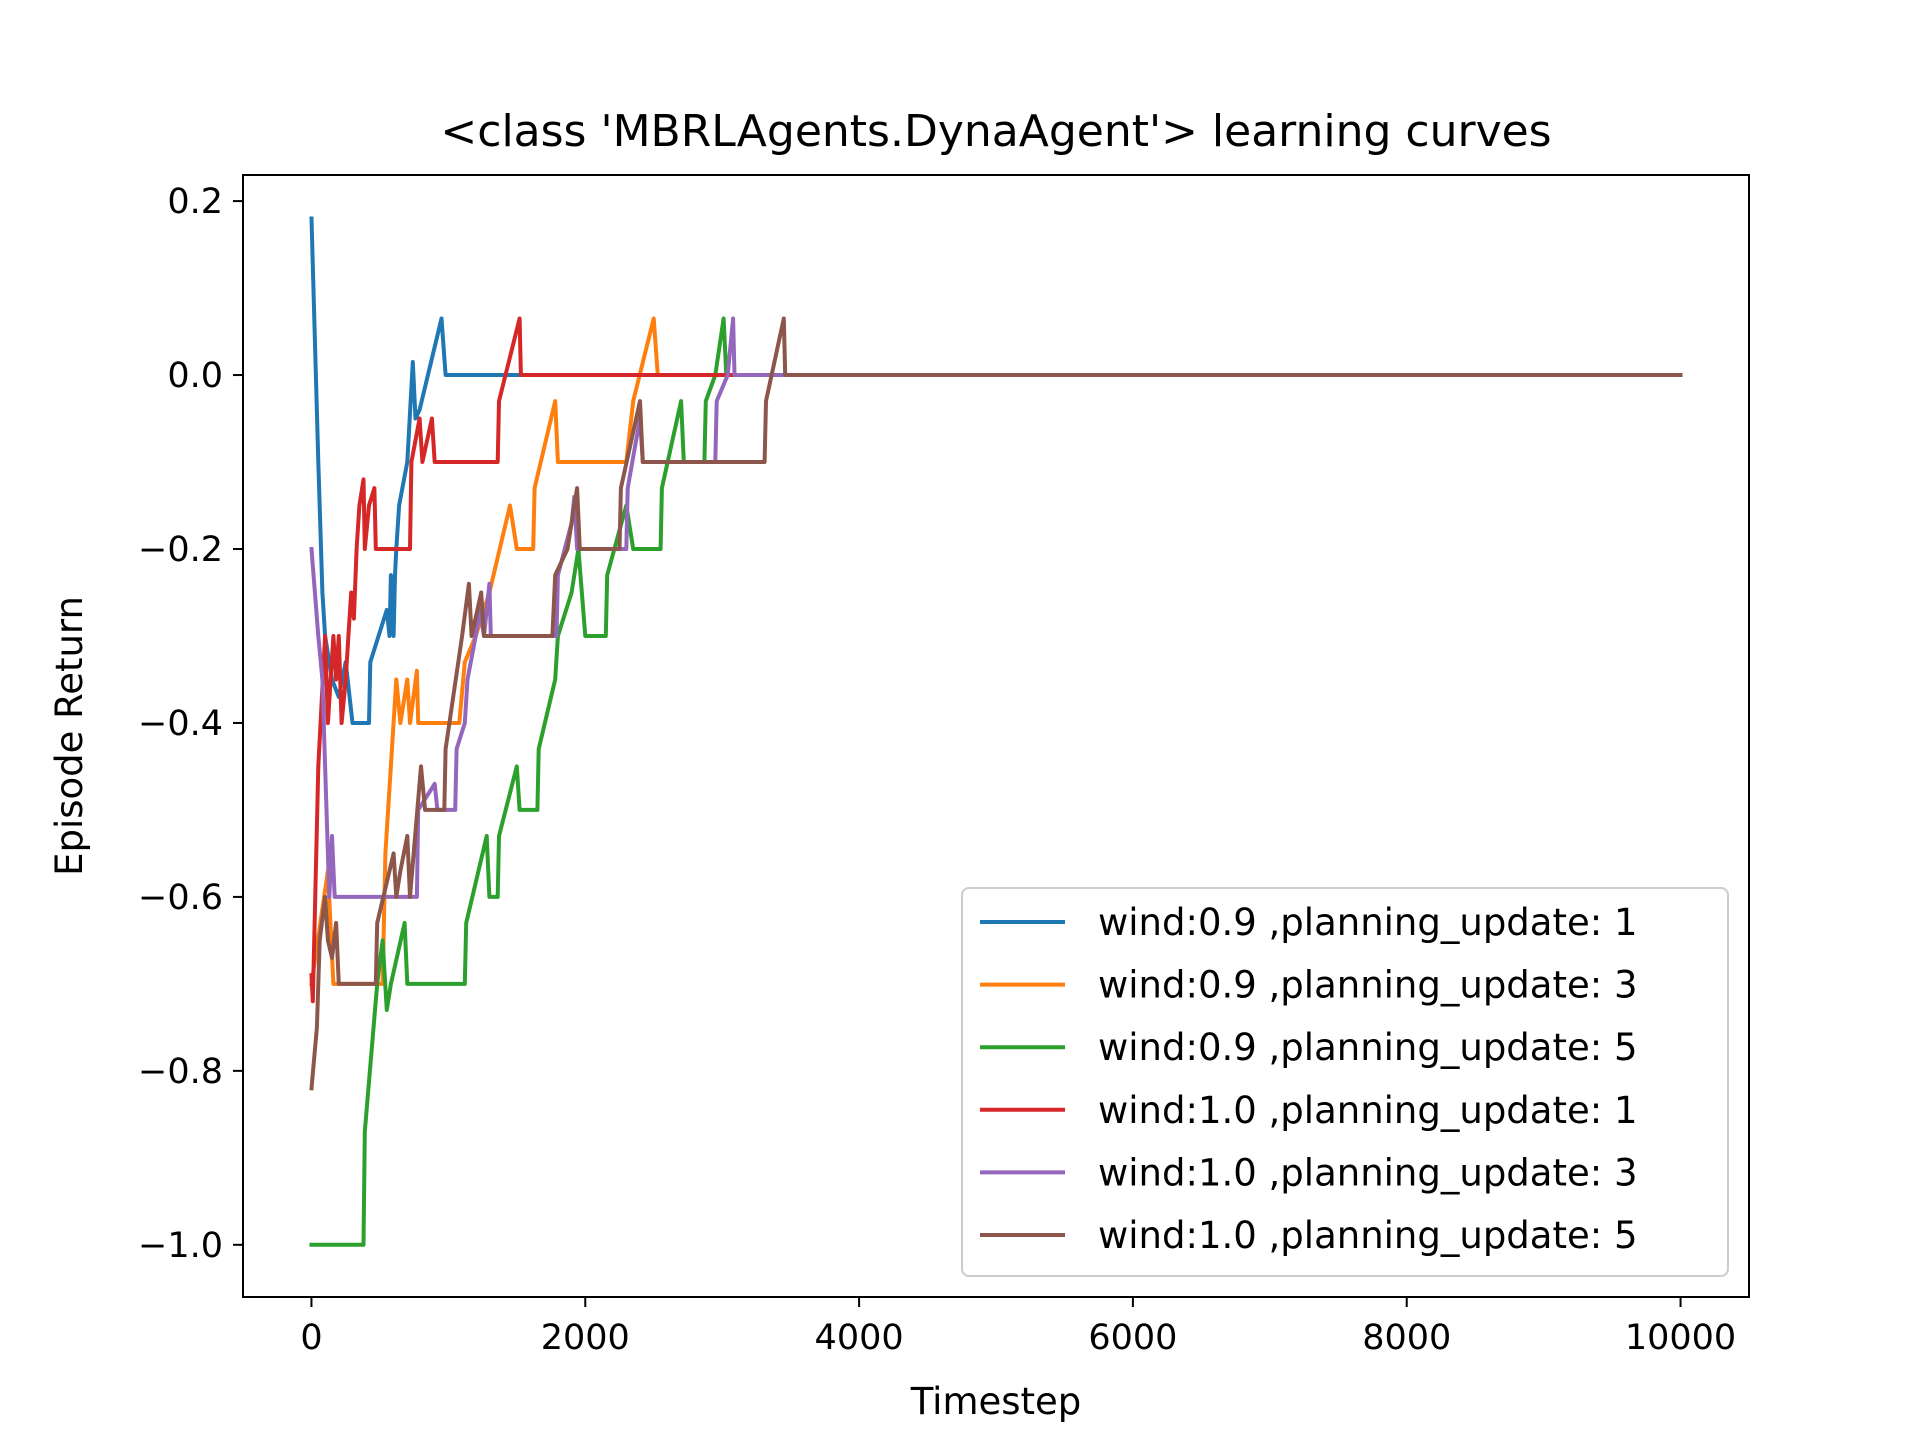  Describe the element at coordinates (180, 898) in the screenshot. I see `y-tick-label: −0.6` at that location.